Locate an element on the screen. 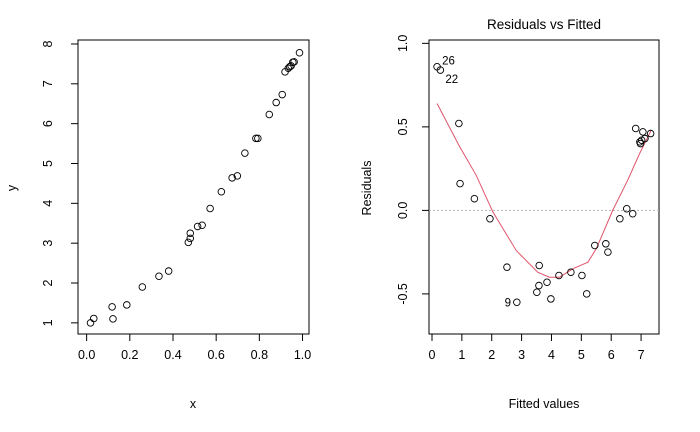 The height and width of the screenshot is (432, 700). x-tick-label: 1.0 is located at coordinates (302, 355).